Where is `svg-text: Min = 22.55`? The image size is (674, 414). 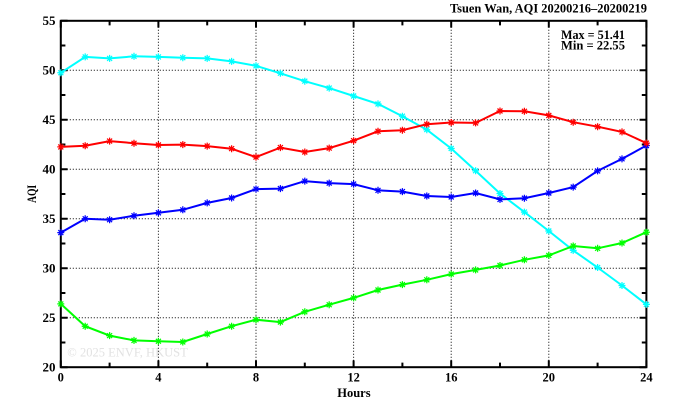
svg-text: Min = 22.55 is located at coordinates (593, 46).